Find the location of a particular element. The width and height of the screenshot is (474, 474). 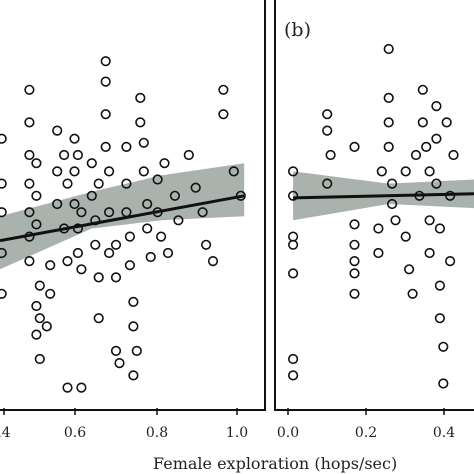

x-tick-label: 1.0 is located at coordinates (237, 433).